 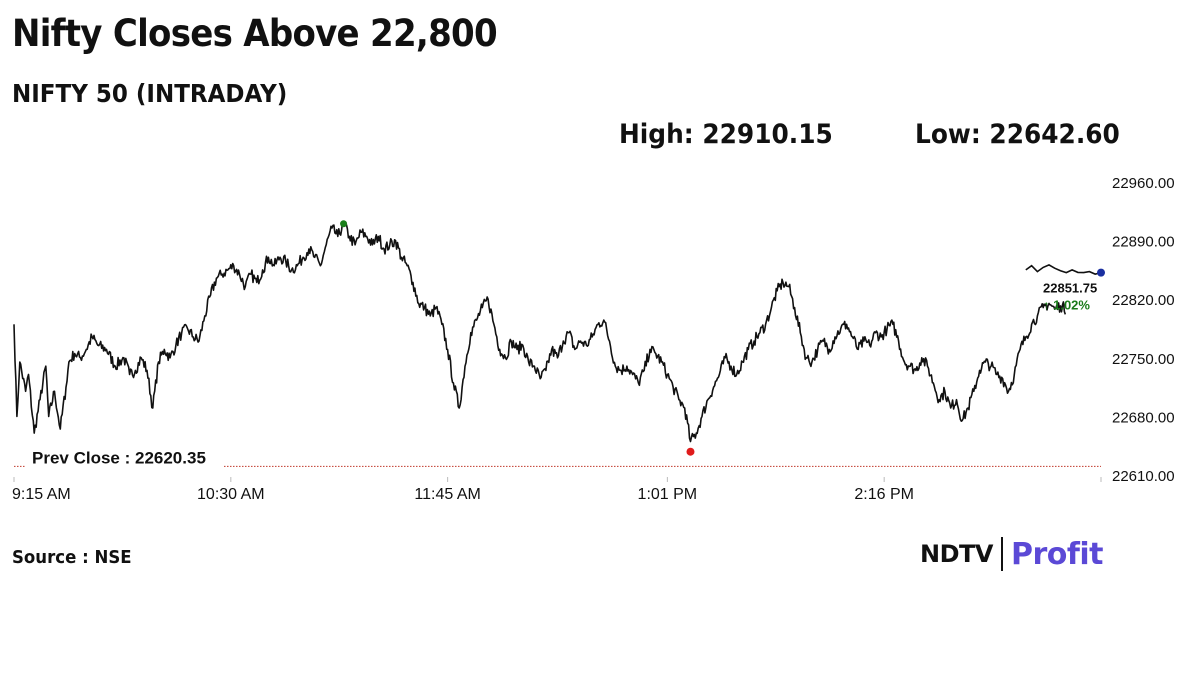 What do you see at coordinates (1070, 288) in the screenshot?
I see `last-price-label: 22851.75` at bounding box center [1070, 288].